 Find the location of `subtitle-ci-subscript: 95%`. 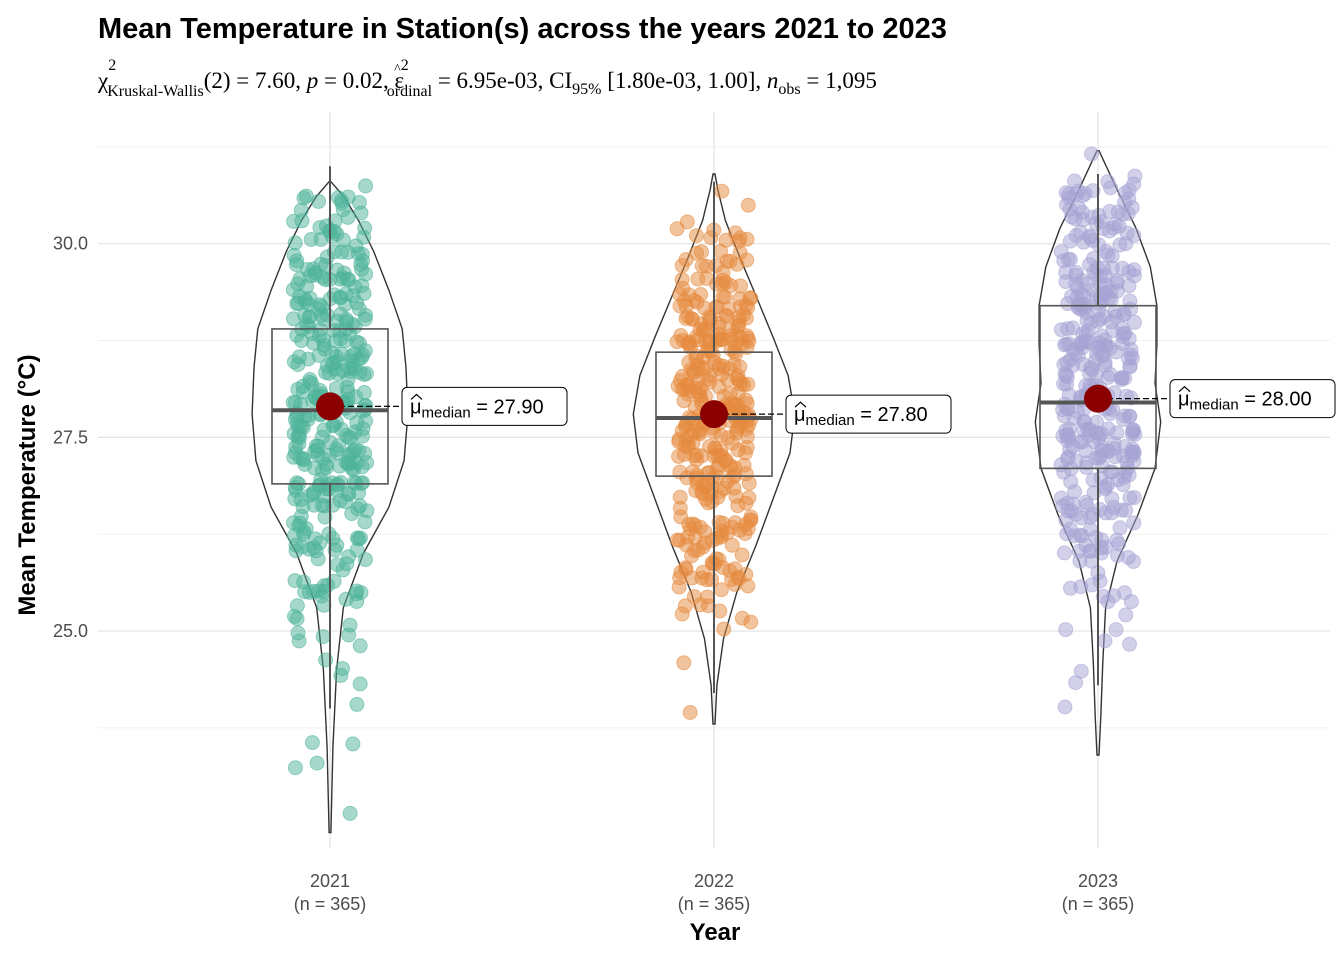

subtitle-ci-subscript: 95% is located at coordinates (586, 89).